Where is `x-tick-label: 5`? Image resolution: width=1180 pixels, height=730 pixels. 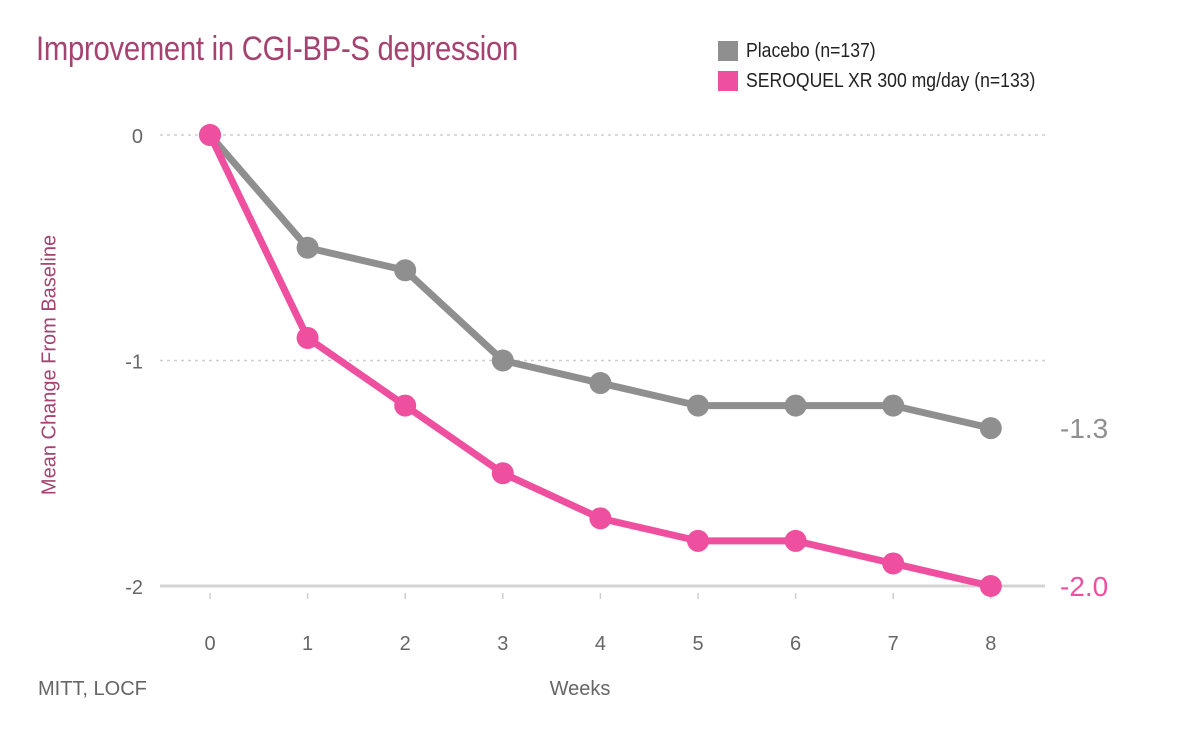
x-tick-label: 5 is located at coordinates (697, 644).